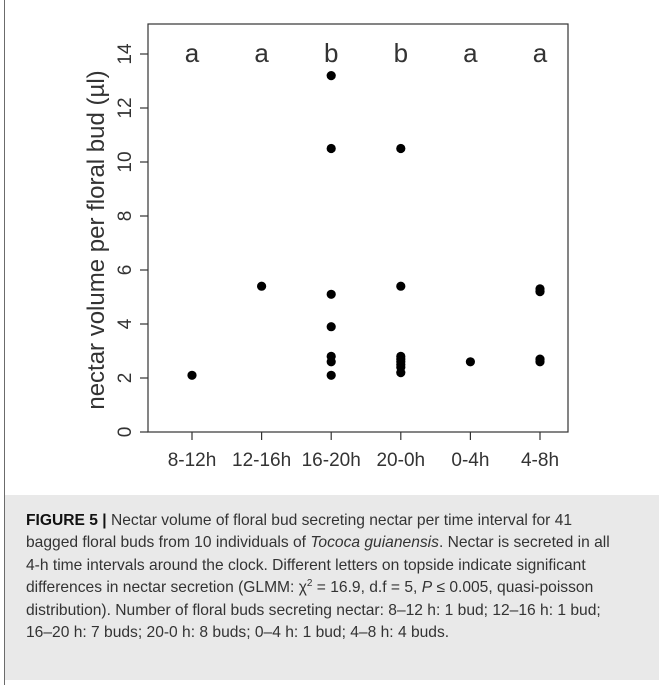 The width and height of the screenshot is (659, 685). What do you see at coordinates (427, 588) in the screenshot?
I see `caption-p-symbol: P` at bounding box center [427, 588].